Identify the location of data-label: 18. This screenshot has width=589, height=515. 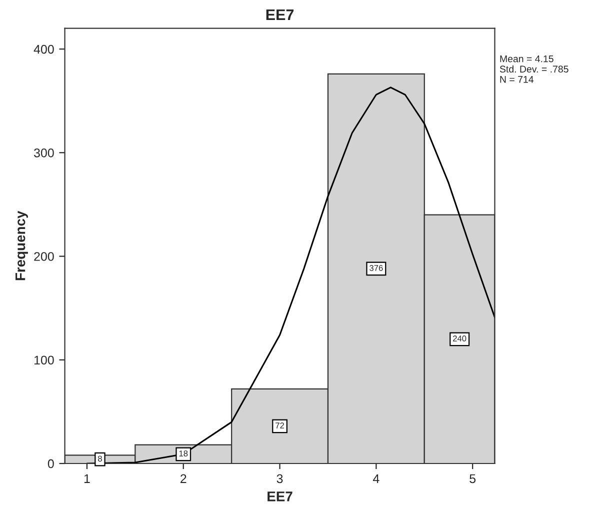
(183, 453).